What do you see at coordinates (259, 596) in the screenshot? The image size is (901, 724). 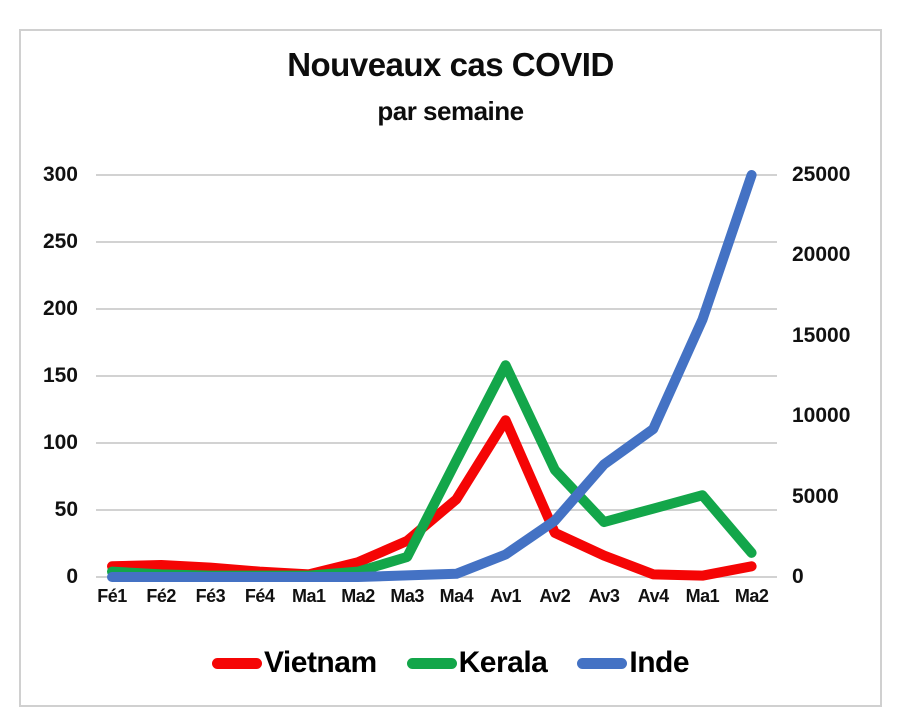 I see `x-axis-tick: Fé4` at bounding box center [259, 596].